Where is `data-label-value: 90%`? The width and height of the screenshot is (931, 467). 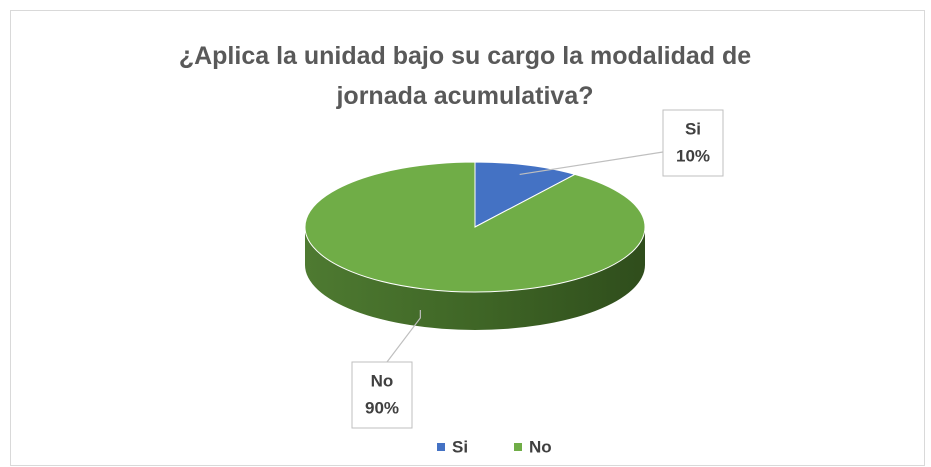 data-label-value: 90% is located at coordinates (382, 407).